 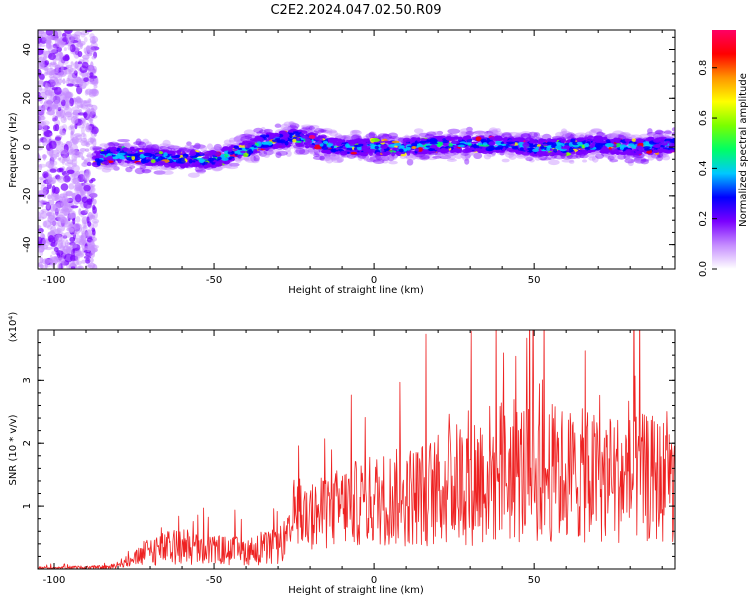 I want to click on snr-y-label: SNR (10 * v/v), so click(x=13, y=449).